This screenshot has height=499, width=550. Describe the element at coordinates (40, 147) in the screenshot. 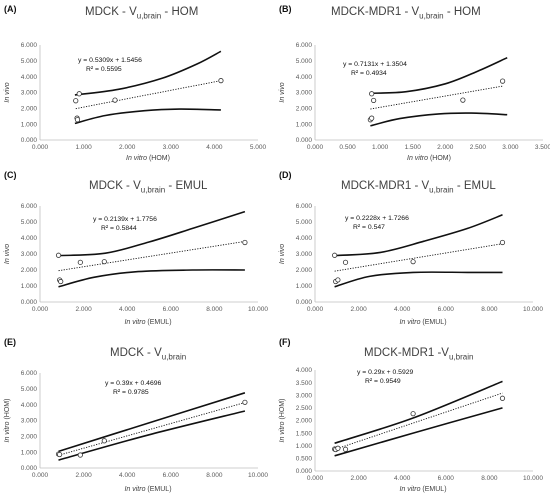

I see `x-tick-label: 0.000` at that location.